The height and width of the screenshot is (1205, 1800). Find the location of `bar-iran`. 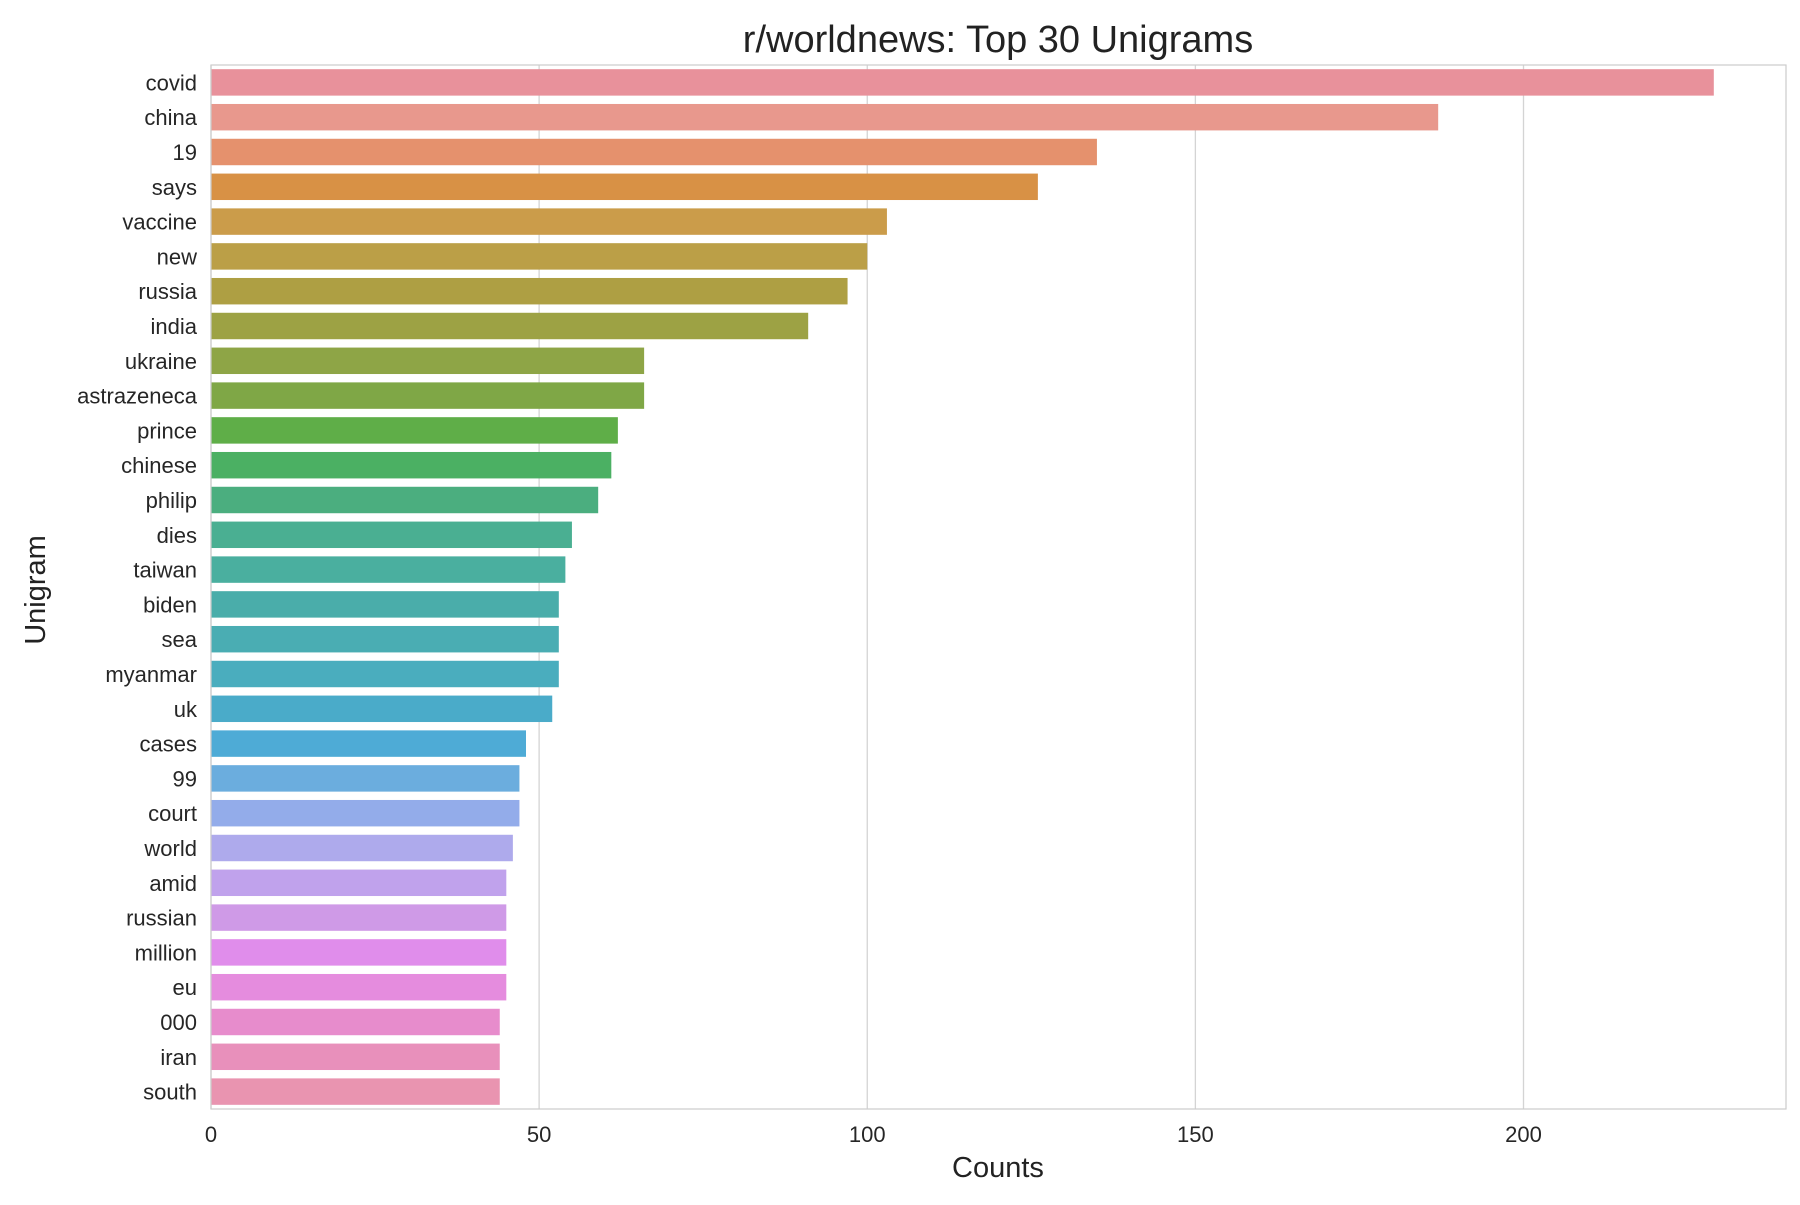

bar-iran is located at coordinates (355, 1057).